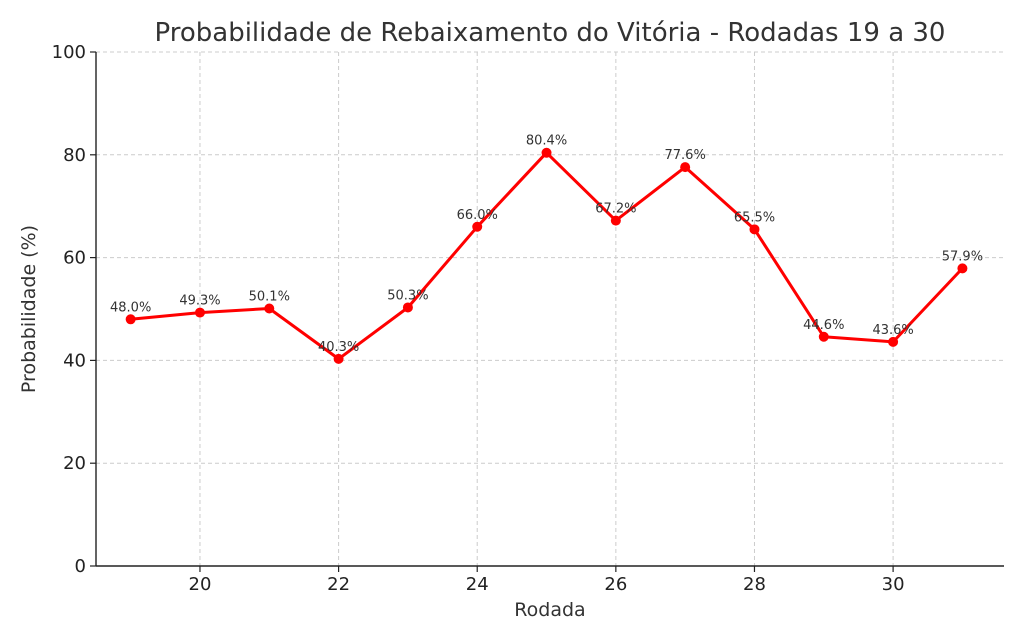 The height and width of the screenshot is (640, 1024). What do you see at coordinates (74, 360) in the screenshot?
I see `y-tick-label: 40` at bounding box center [74, 360].